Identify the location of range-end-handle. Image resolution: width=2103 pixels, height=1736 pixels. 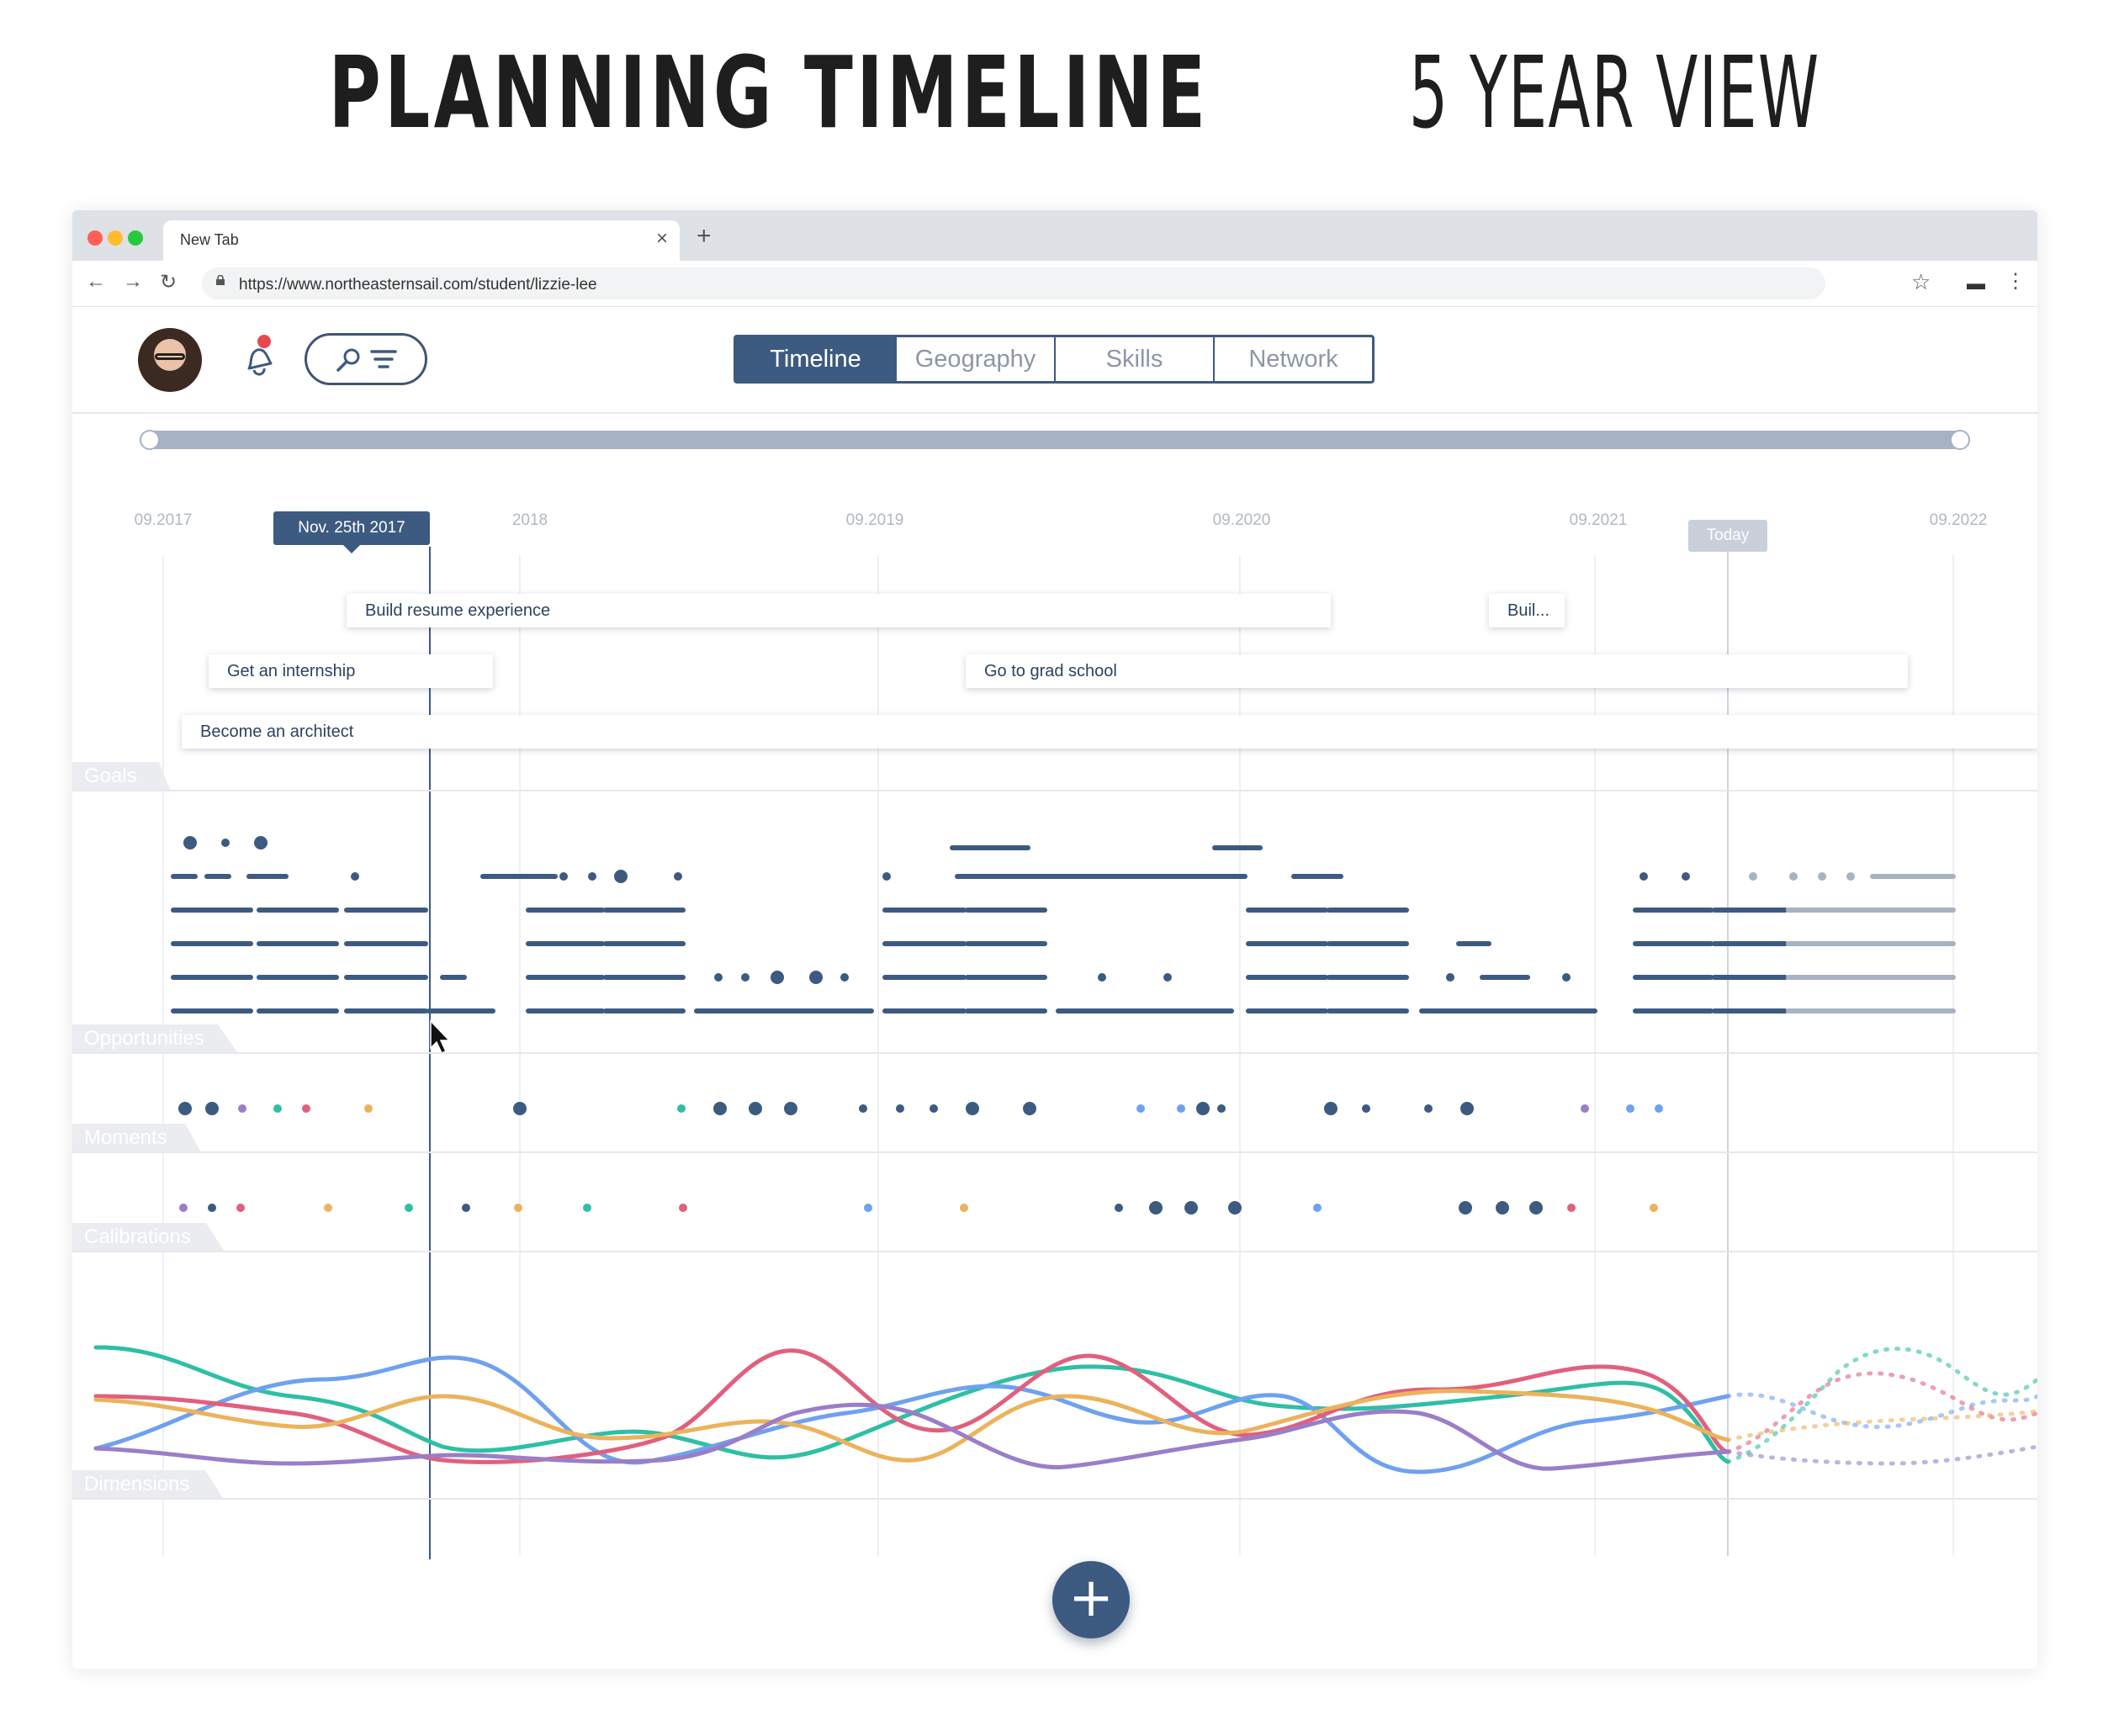
(1960, 440).